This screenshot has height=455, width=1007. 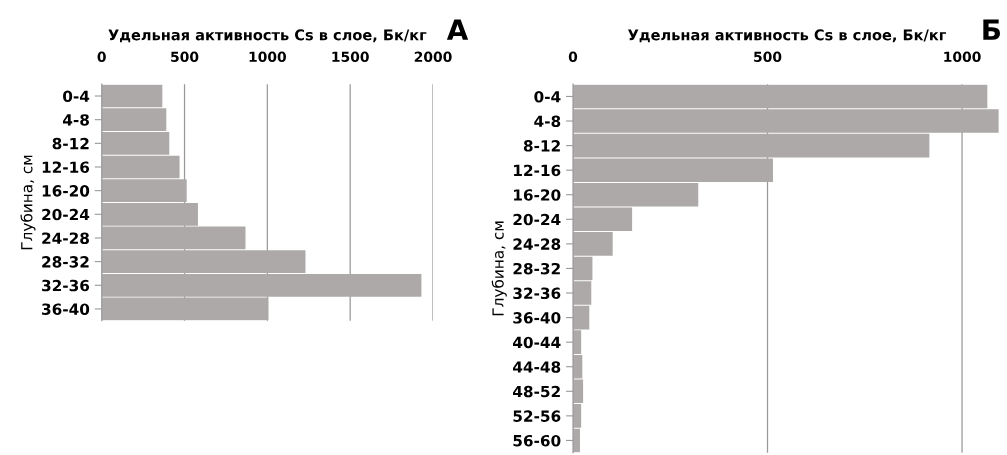 I want to click on x-tick-label: 1500, so click(x=350, y=57).